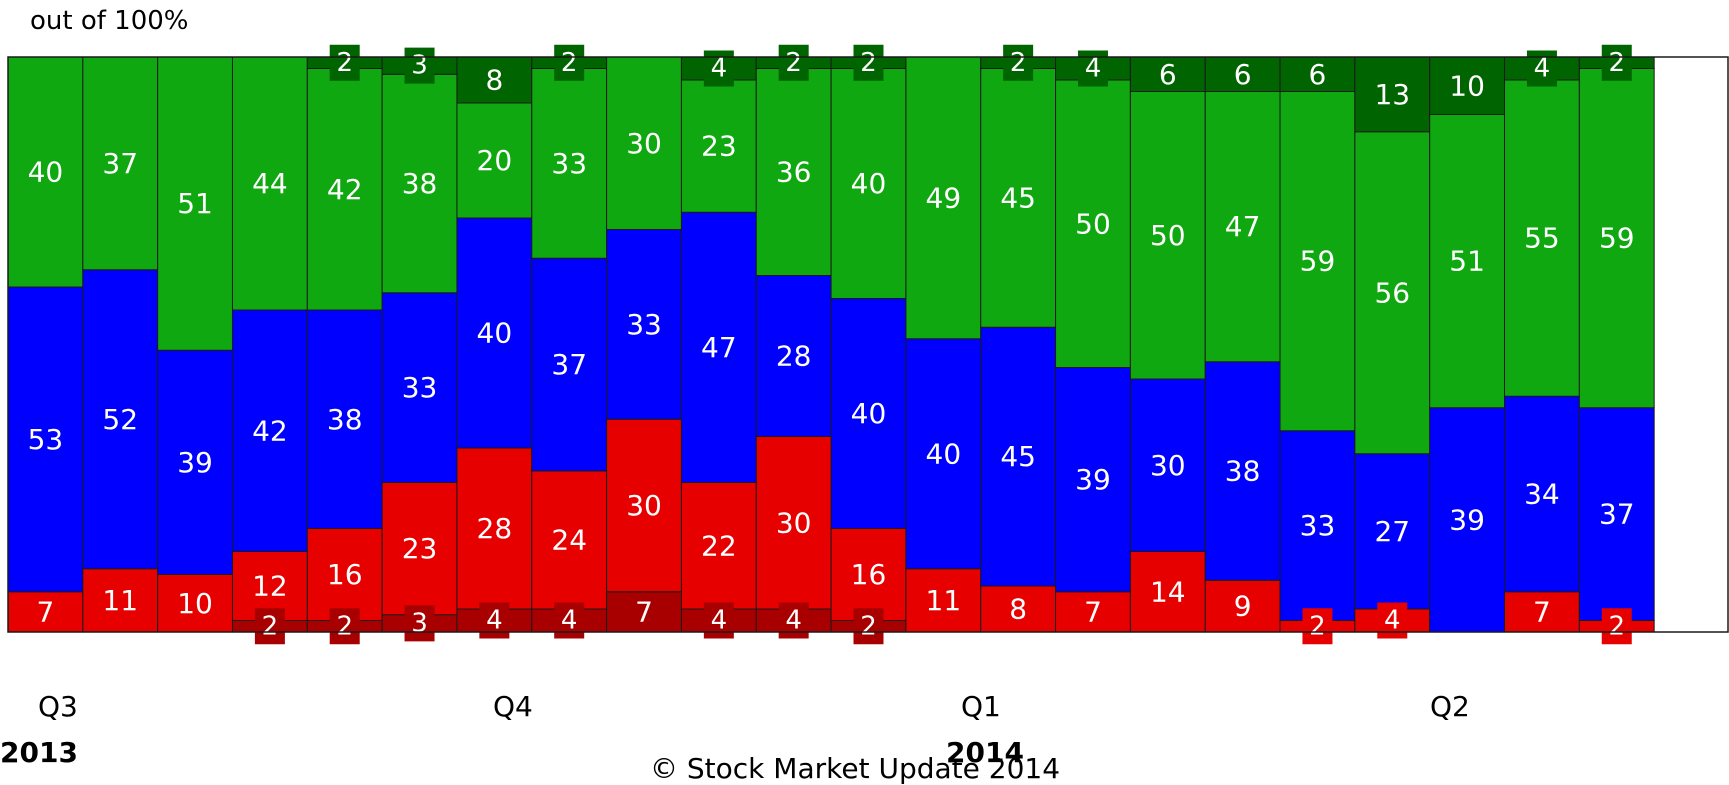 This screenshot has height=785, width=1729. What do you see at coordinates (1168, 591) in the screenshot?
I see `data-label-red: 14` at bounding box center [1168, 591].